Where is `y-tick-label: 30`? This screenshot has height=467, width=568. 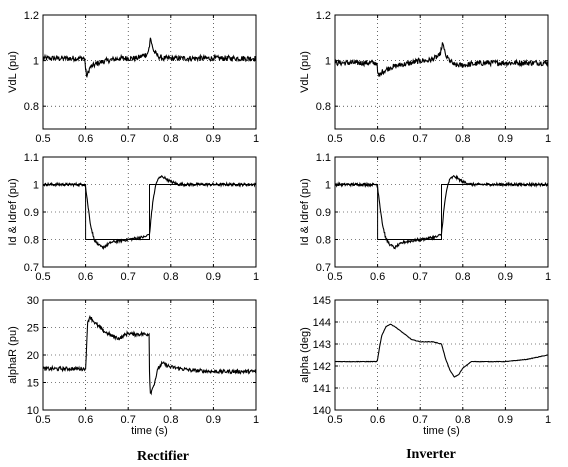 y-tick-label: 30 is located at coordinates (33, 301).